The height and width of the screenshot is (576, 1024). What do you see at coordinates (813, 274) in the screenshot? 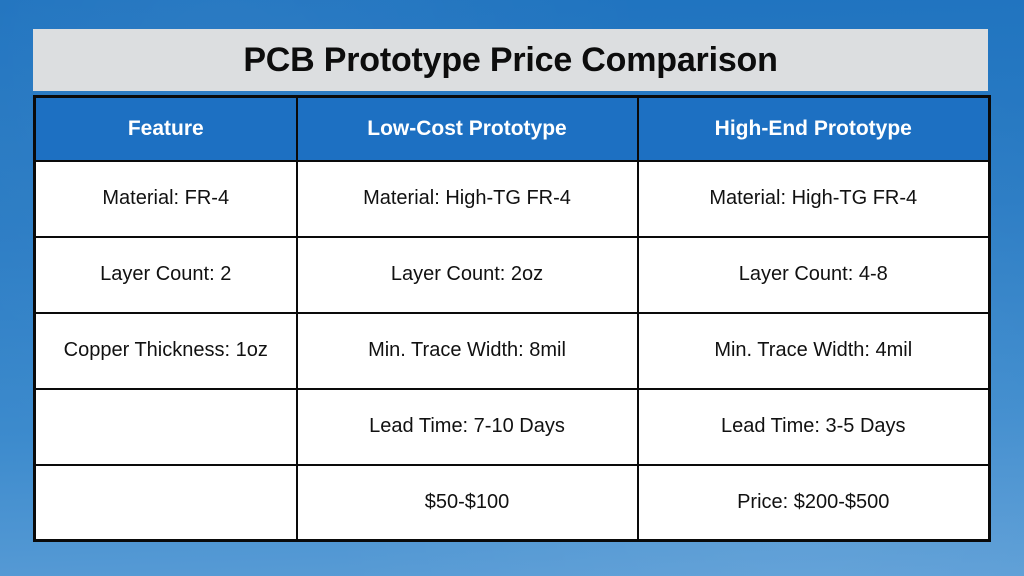
I see `cell-high-end: Layer Count: 4-8` at bounding box center [813, 274].